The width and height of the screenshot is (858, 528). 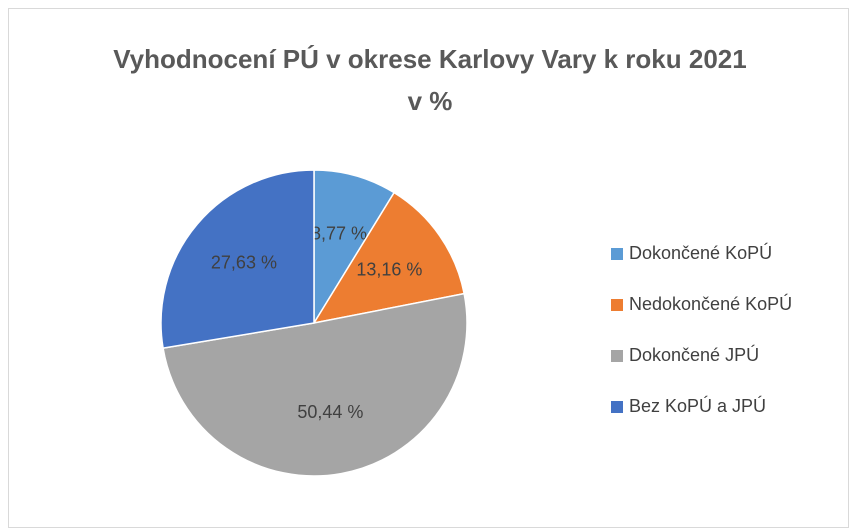 I want to click on legend-label: Bez KoPÚ a JPÚ, so click(x=697, y=405).